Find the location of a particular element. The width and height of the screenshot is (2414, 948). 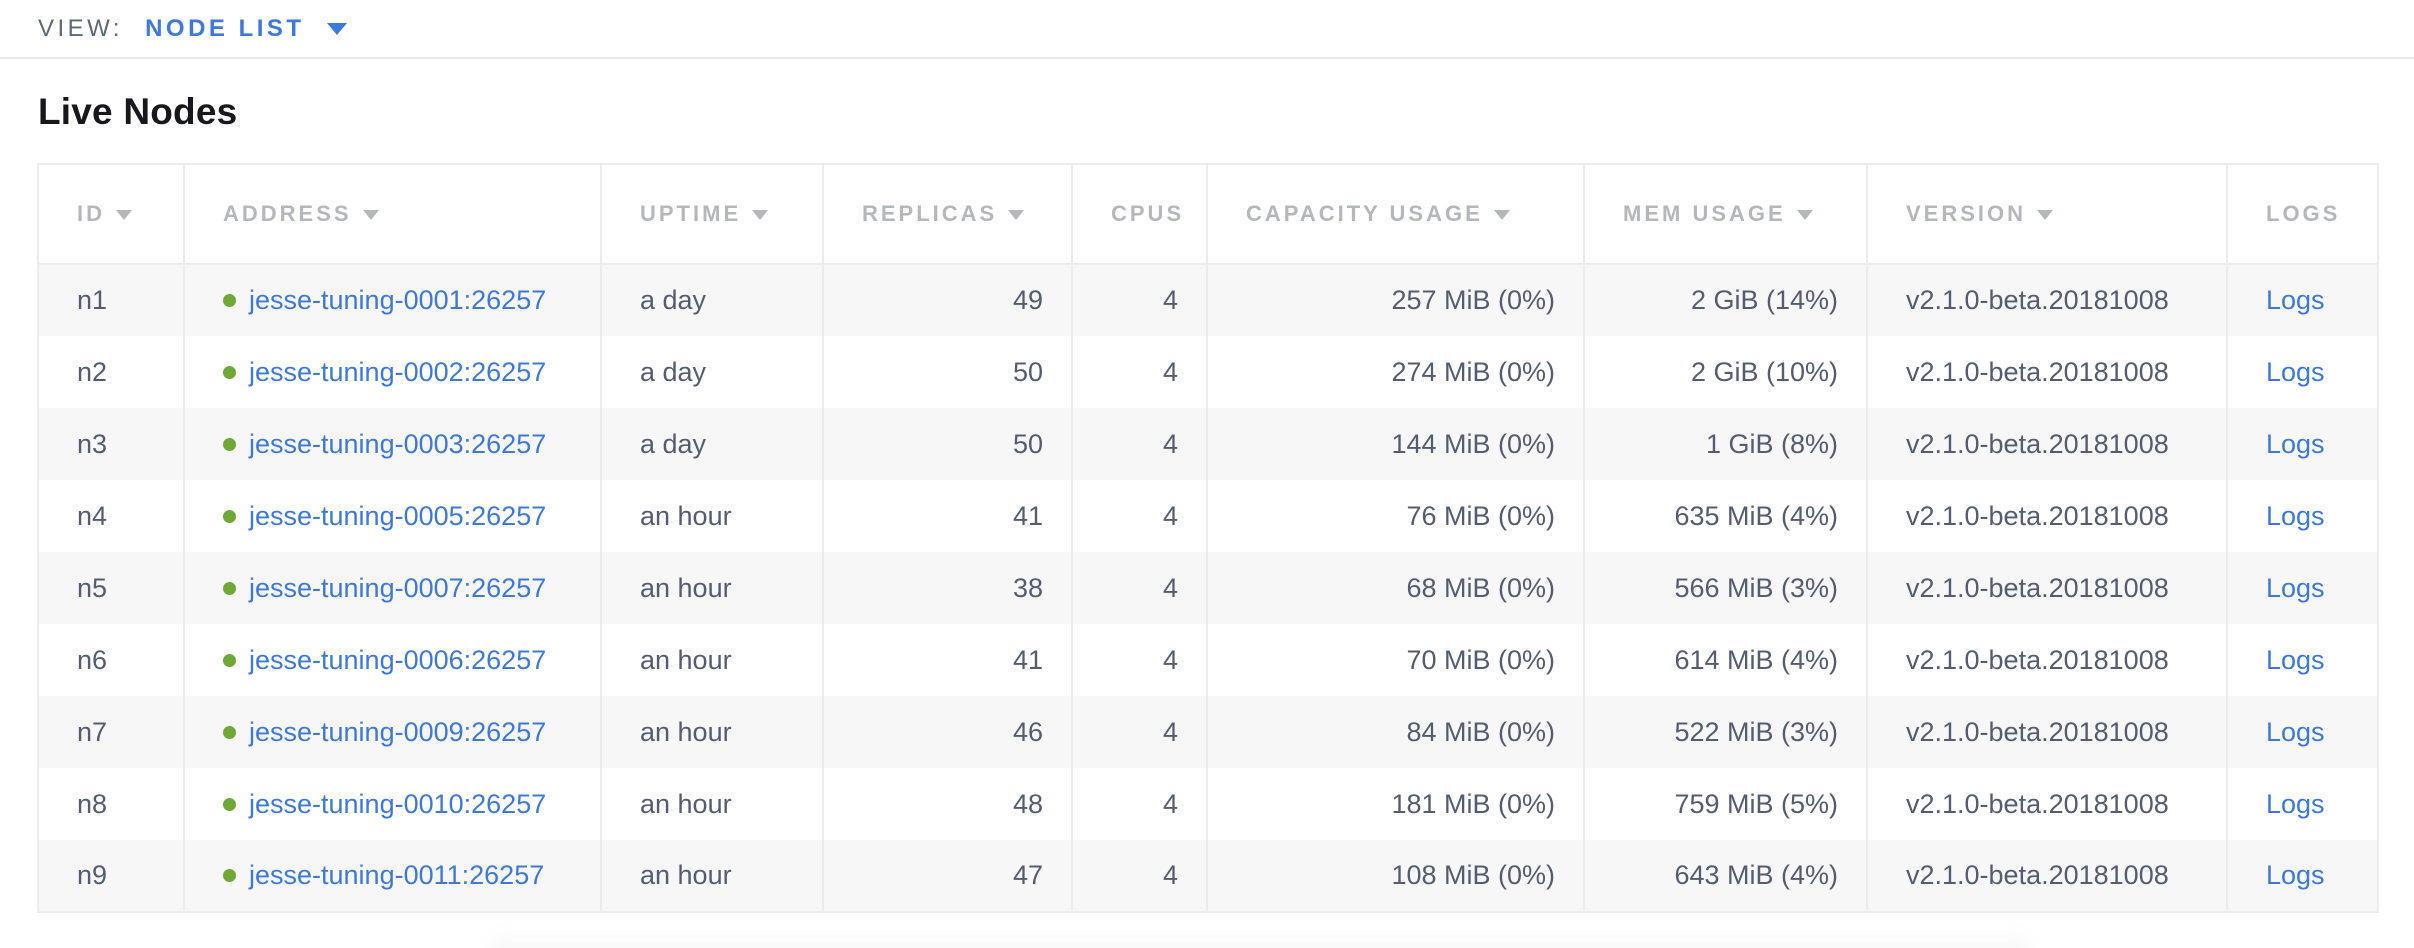

node-address-link: jesse-tuning-0007:26257 is located at coordinates (398, 587).